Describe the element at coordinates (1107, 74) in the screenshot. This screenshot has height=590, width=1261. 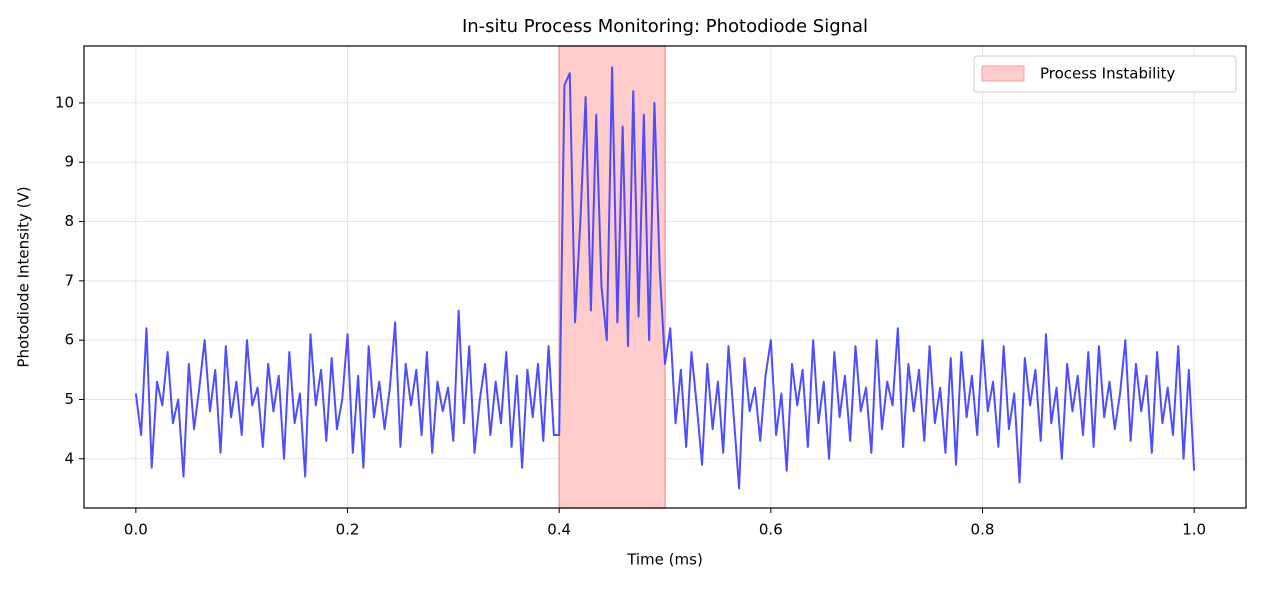
I see `legend-label: Process Instability` at that location.